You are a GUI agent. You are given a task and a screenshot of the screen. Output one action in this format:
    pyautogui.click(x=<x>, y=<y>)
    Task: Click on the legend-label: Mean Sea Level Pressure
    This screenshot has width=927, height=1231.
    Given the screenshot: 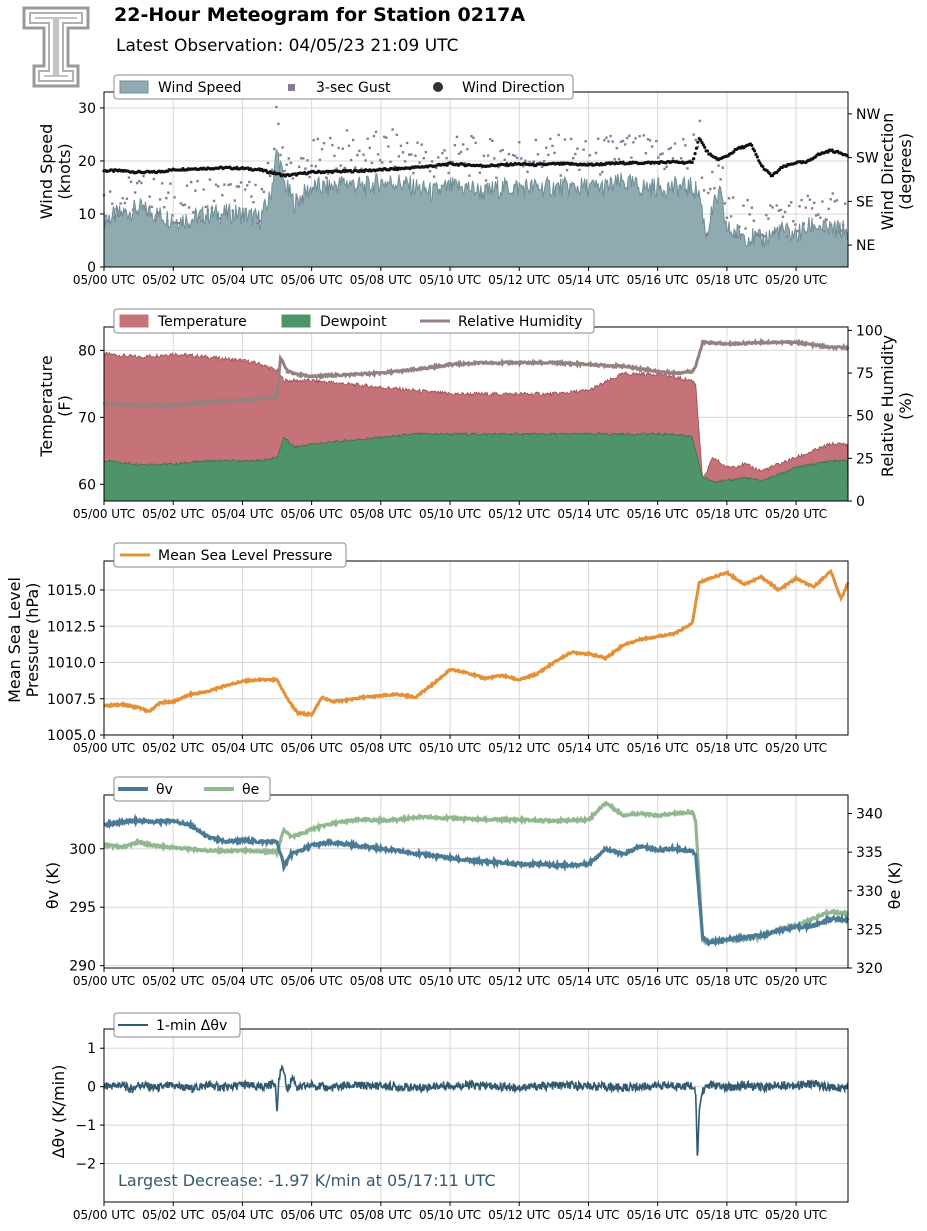 What is the action you would take?
    pyautogui.click(x=245, y=556)
    